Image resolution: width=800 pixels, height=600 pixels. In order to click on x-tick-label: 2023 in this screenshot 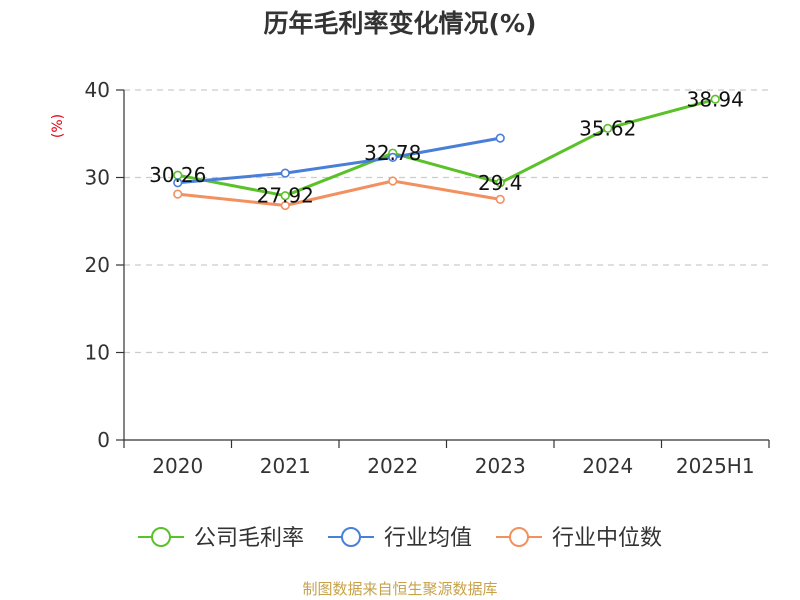, I will do `click(500, 466)`.